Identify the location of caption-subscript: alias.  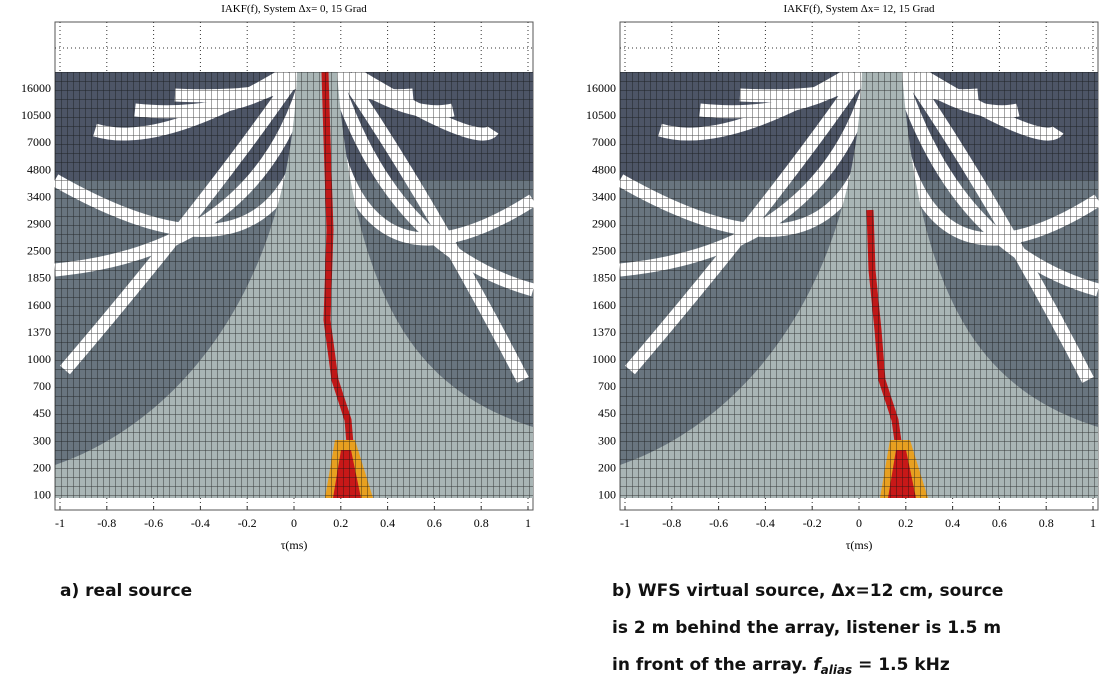
(837, 670).